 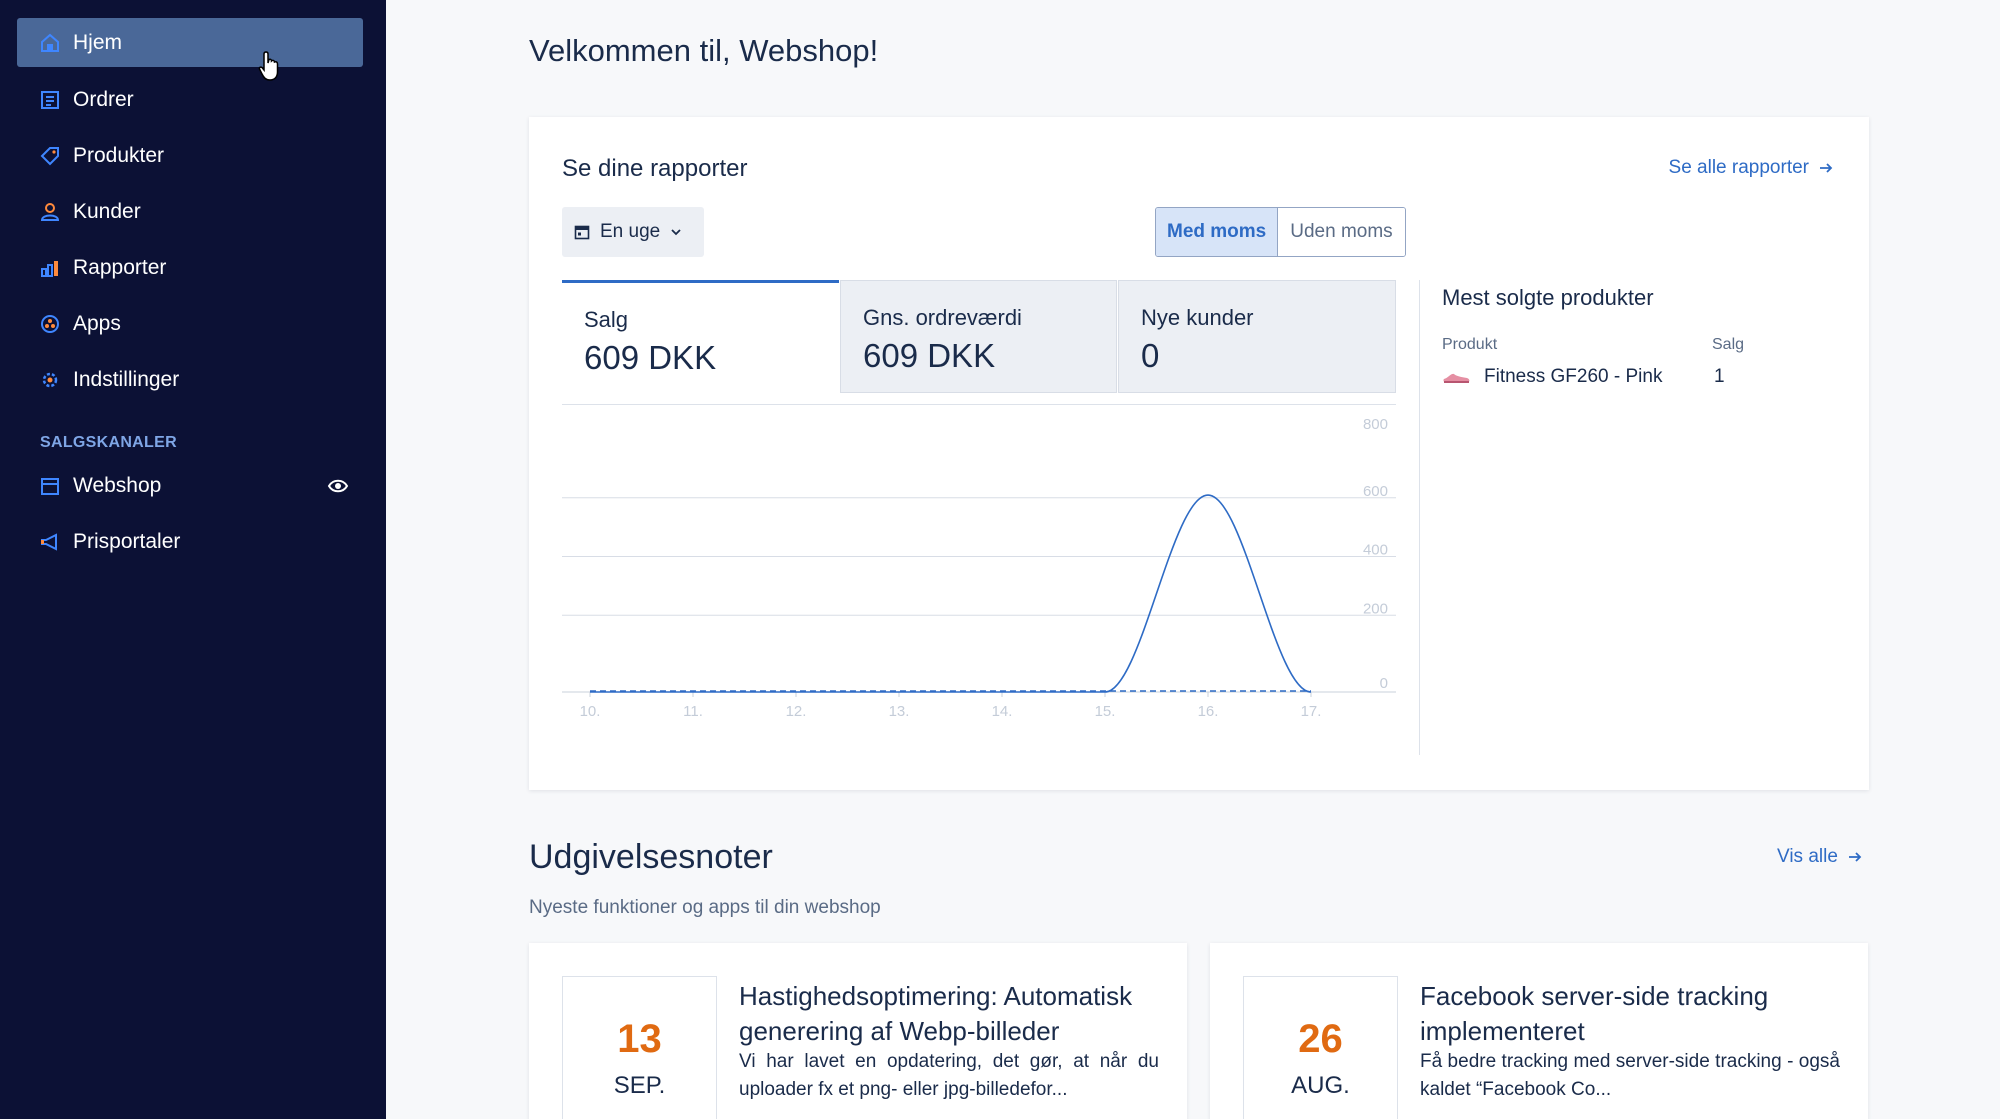 I want to click on date-range-dropdown: En uge, so click(x=633, y=232).